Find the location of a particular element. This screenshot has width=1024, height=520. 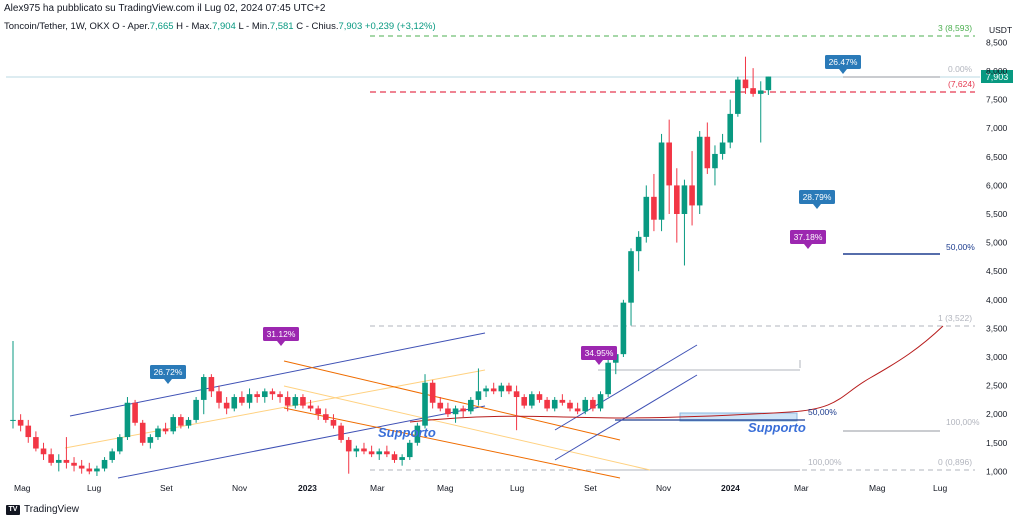

trend-label: 37.18% is located at coordinates (808, 237).